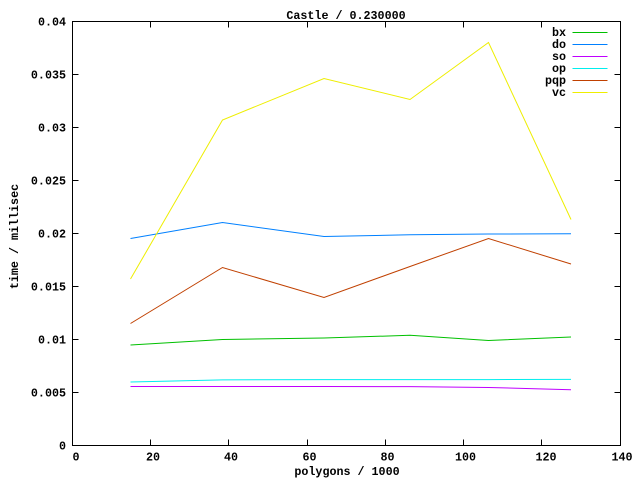 Image resolution: width=640 pixels, height=480 pixels. Describe the element at coordinates (555, 81) in the screenshot. I see `svg-text: pqp` at that location.